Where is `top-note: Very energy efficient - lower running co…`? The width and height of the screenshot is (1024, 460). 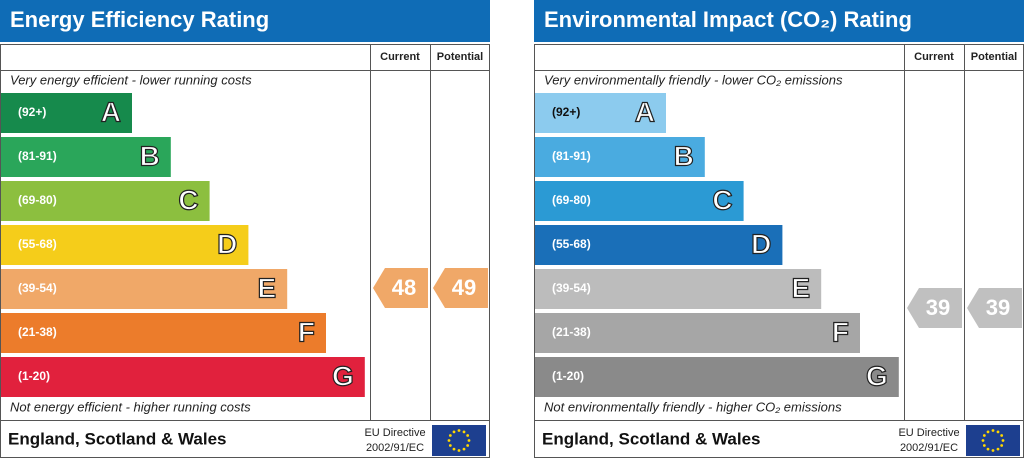
top-note: Very energy efficient - lower running co… is located at coordinates (131, 79).